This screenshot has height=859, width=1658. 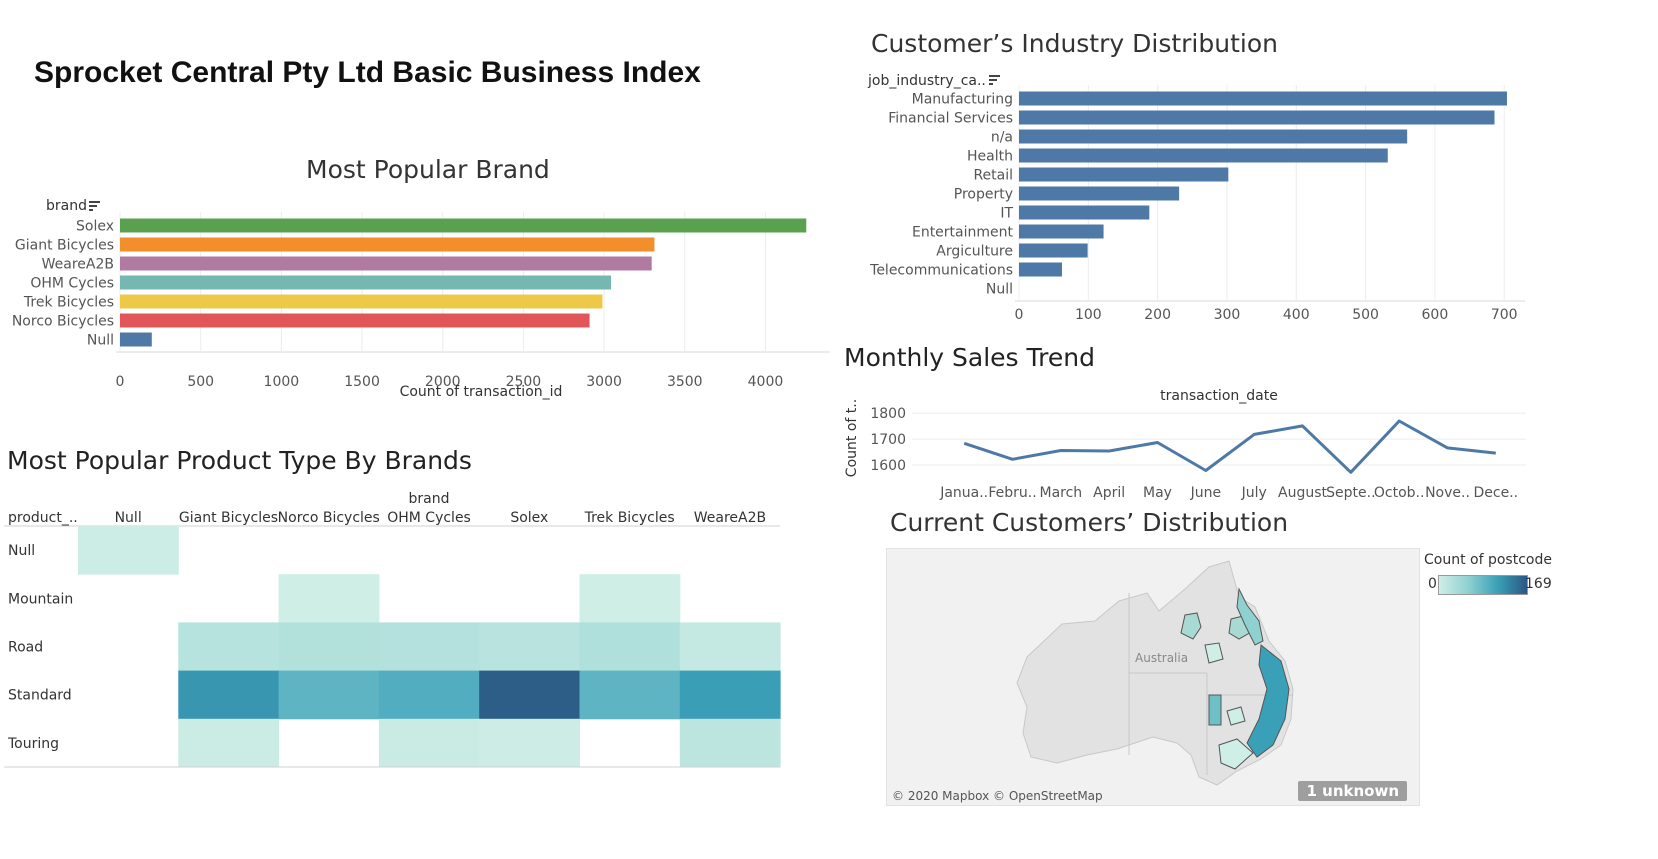 I want to click on monthly-x-tick-label: Octob.., so click(x=1399, y=493).